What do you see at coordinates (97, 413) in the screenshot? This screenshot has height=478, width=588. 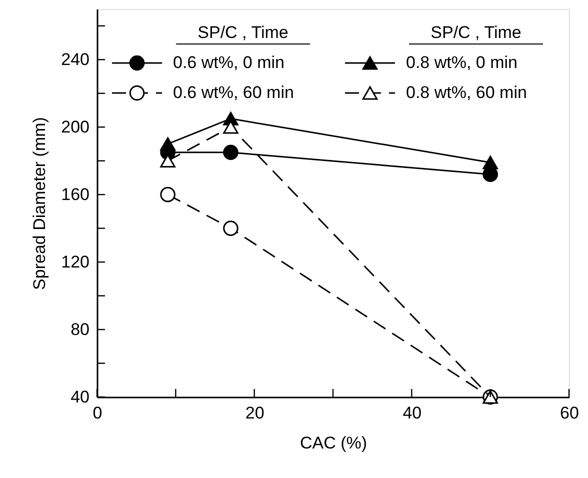 I see `x-tick-label: 0` at bounding box center [97, 413].